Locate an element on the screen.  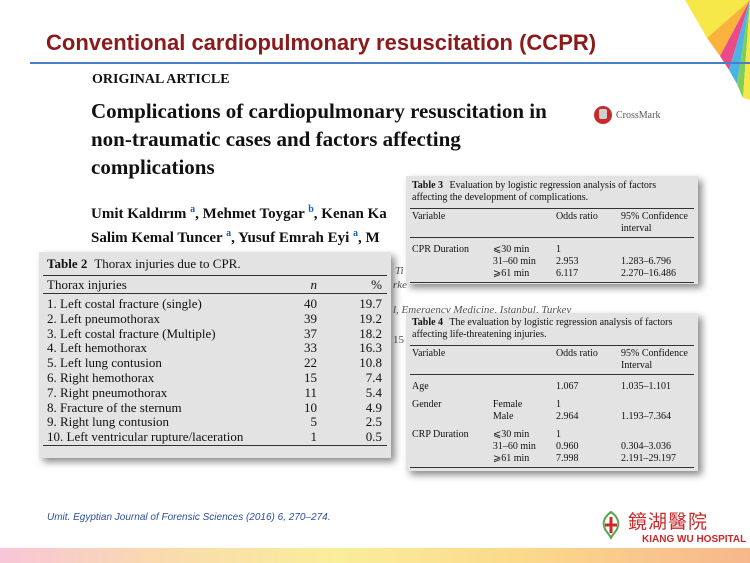
crossmark-label: CrossMark is located at coordinates (638, 115).